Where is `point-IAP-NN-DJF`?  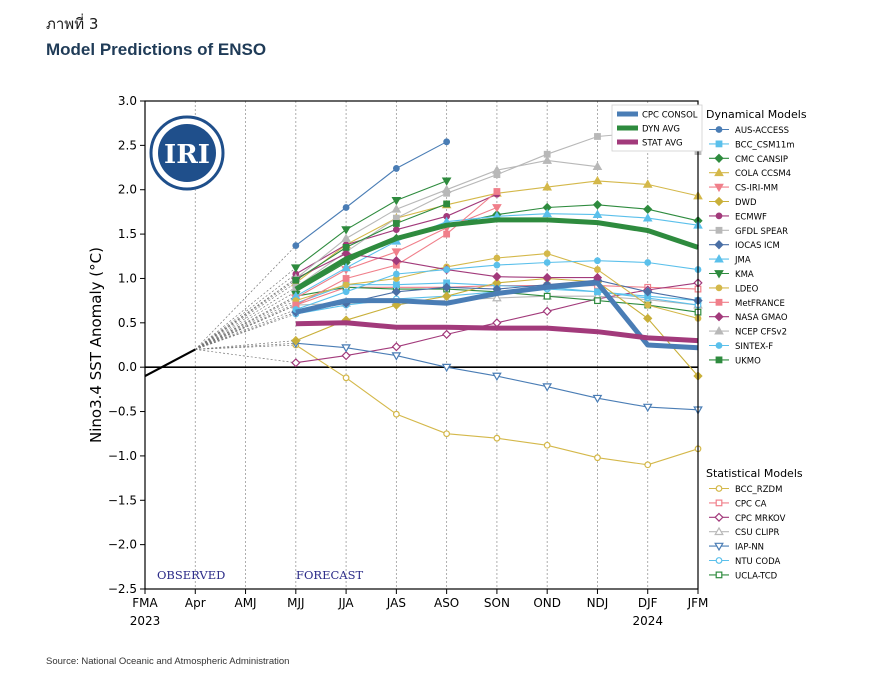
point-IAP-NN-DJF is located at coordinates (647, 408).